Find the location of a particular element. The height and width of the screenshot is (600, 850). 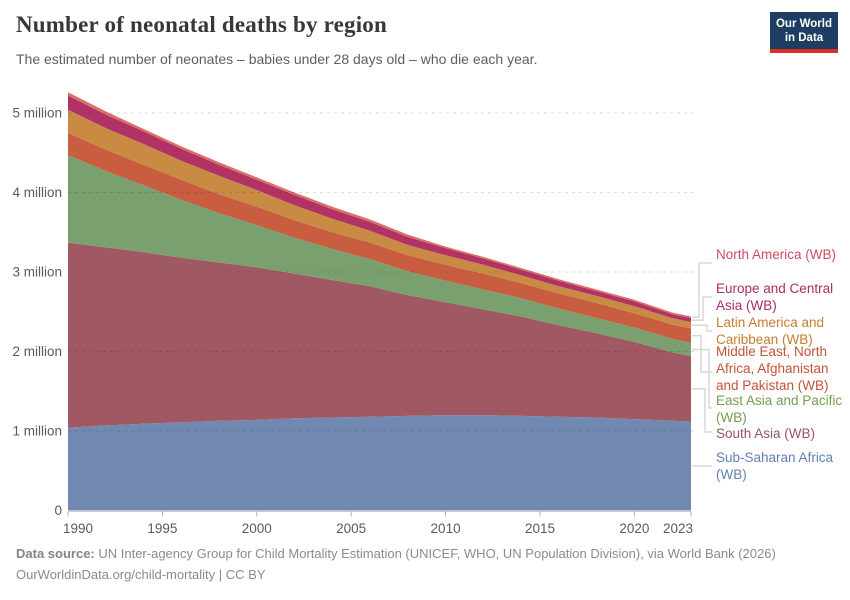

legend-item-sub-saharan-africa: Sub-Saharan Africa (WB) is located at coordinates (775, 466).